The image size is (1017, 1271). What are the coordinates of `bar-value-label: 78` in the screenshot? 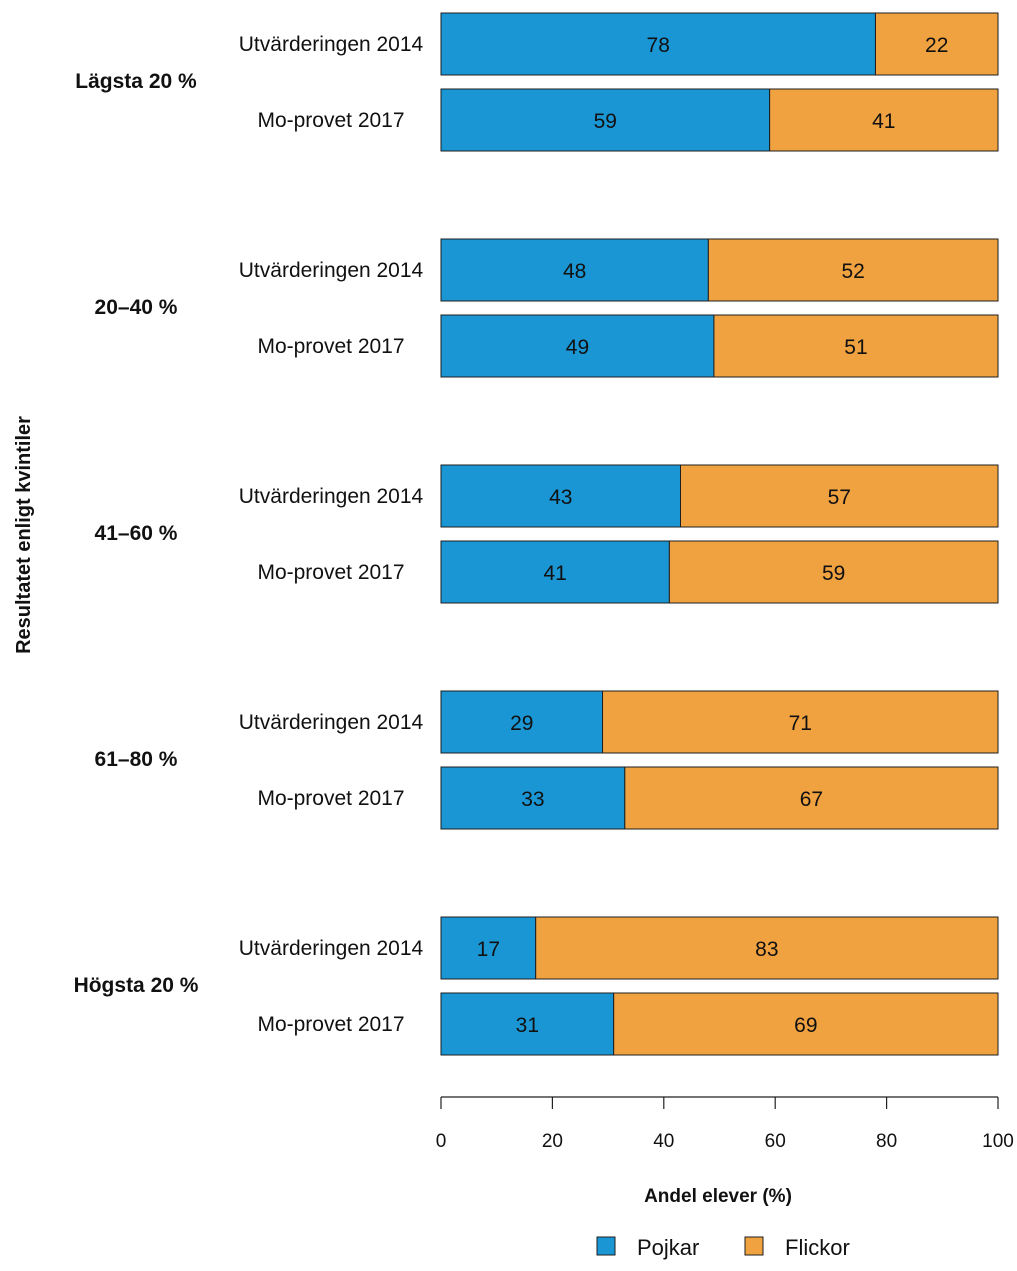 It's located at (658, 45).